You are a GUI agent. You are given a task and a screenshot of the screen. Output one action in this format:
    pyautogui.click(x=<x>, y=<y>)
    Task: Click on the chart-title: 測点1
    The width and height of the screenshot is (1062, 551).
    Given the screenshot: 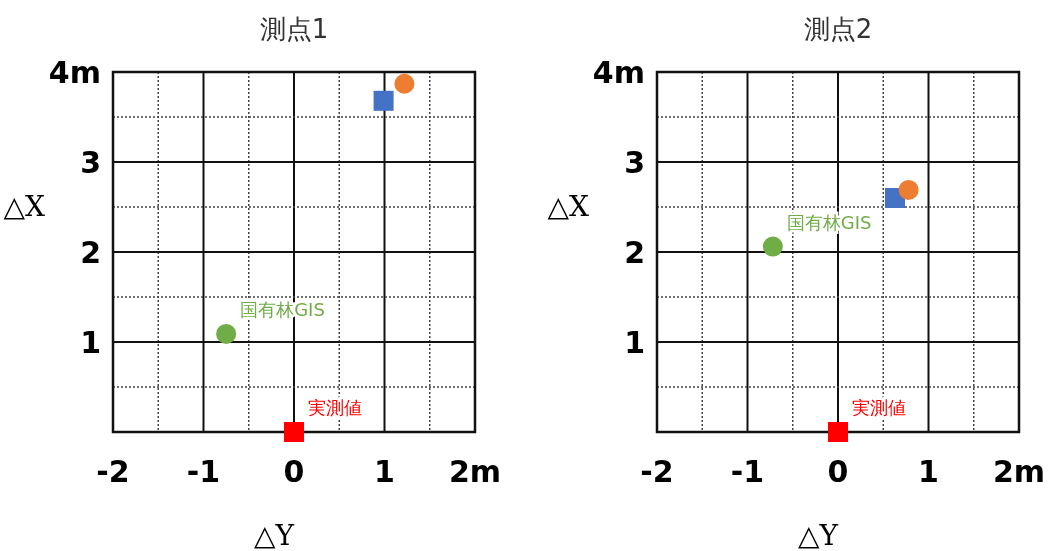 What is the action you would take?
    pyautogui.click(x=294, y=29)
    